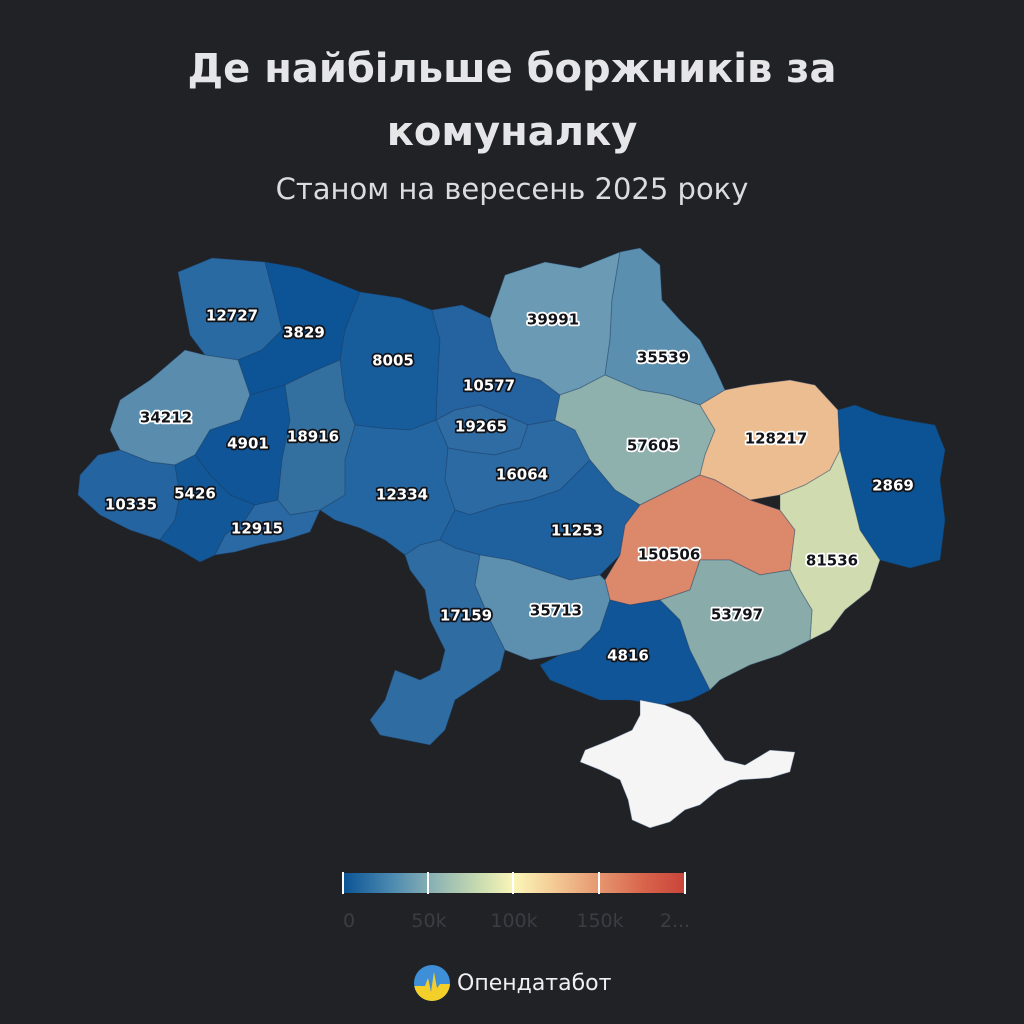 The width and height of the screenshot is (1024, 1024). Describe the element at coordinates (166, 418) in the screenshot. I see `label-lviv: 34212` at that location.